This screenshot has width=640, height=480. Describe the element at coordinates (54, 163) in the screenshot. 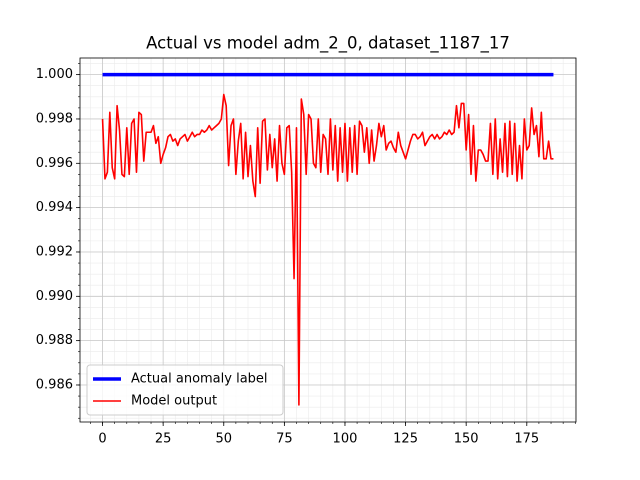

I see `y-tick-label: 0.996` at that location.